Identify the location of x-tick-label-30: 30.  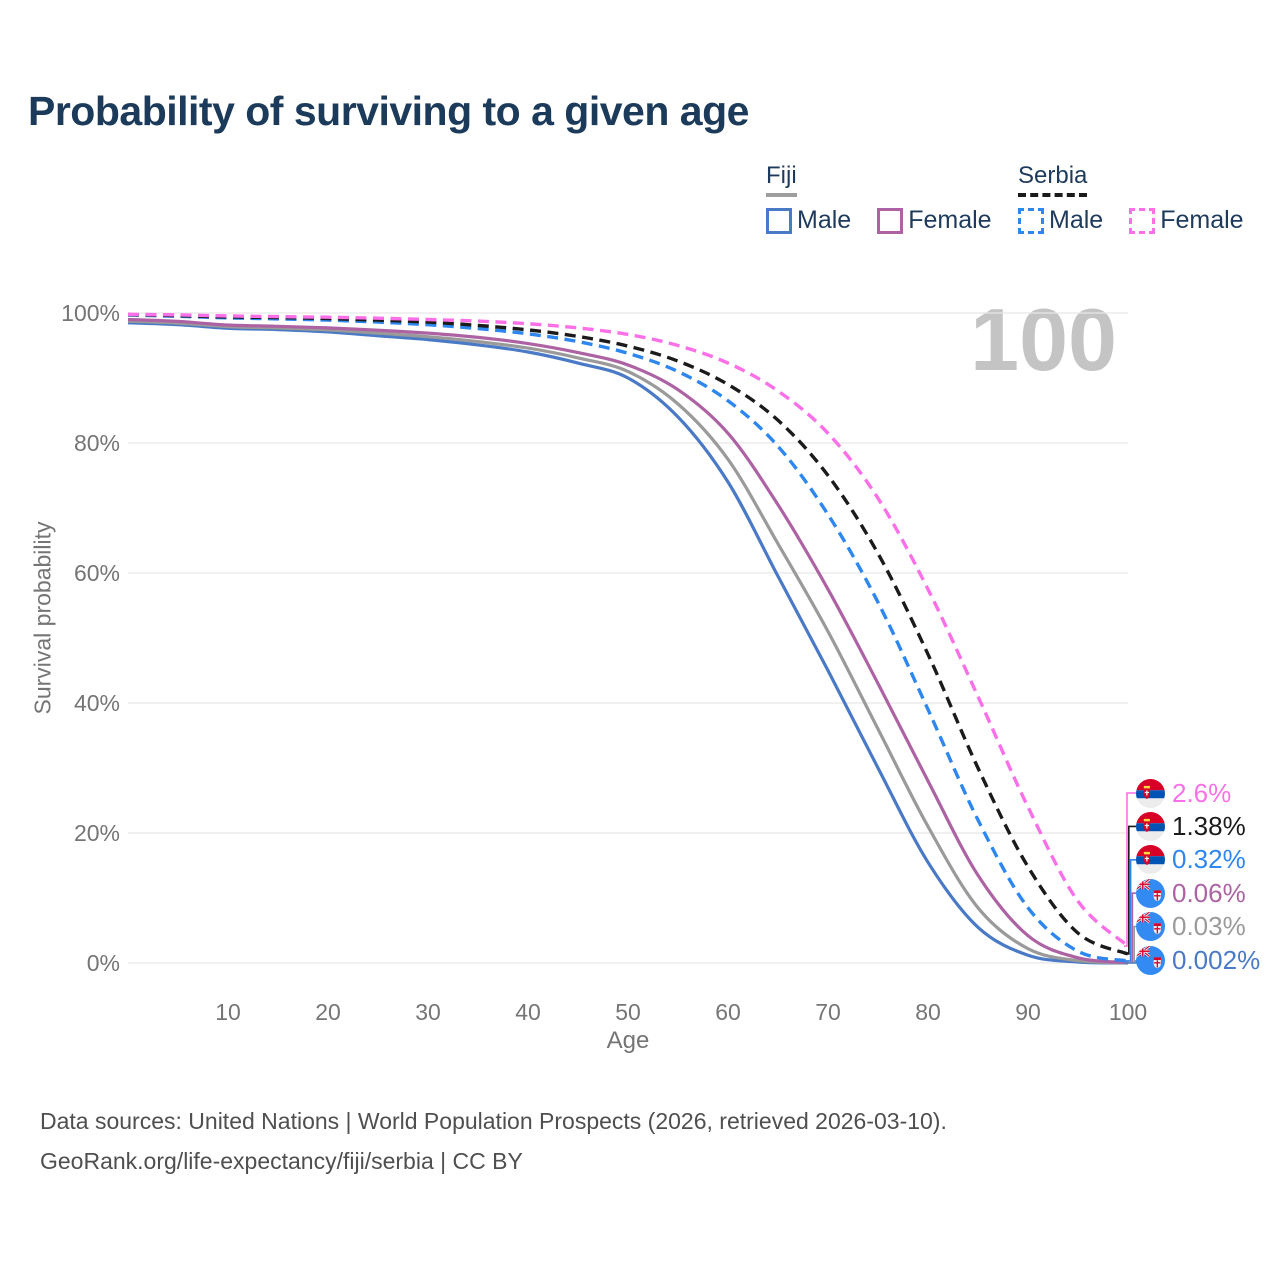
(428, 1012).